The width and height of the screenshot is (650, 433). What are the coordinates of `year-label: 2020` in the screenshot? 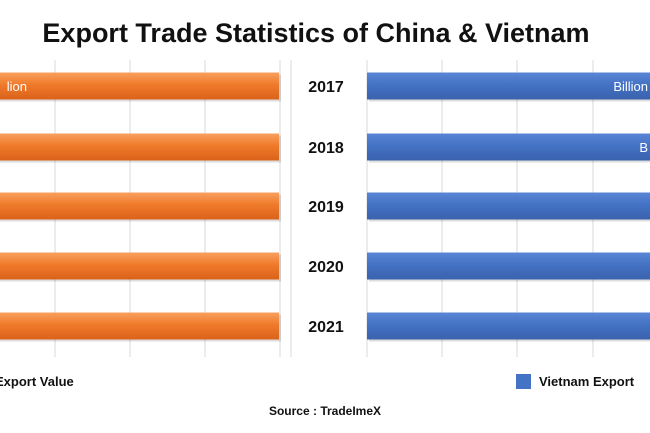 It's located at (326, 267).